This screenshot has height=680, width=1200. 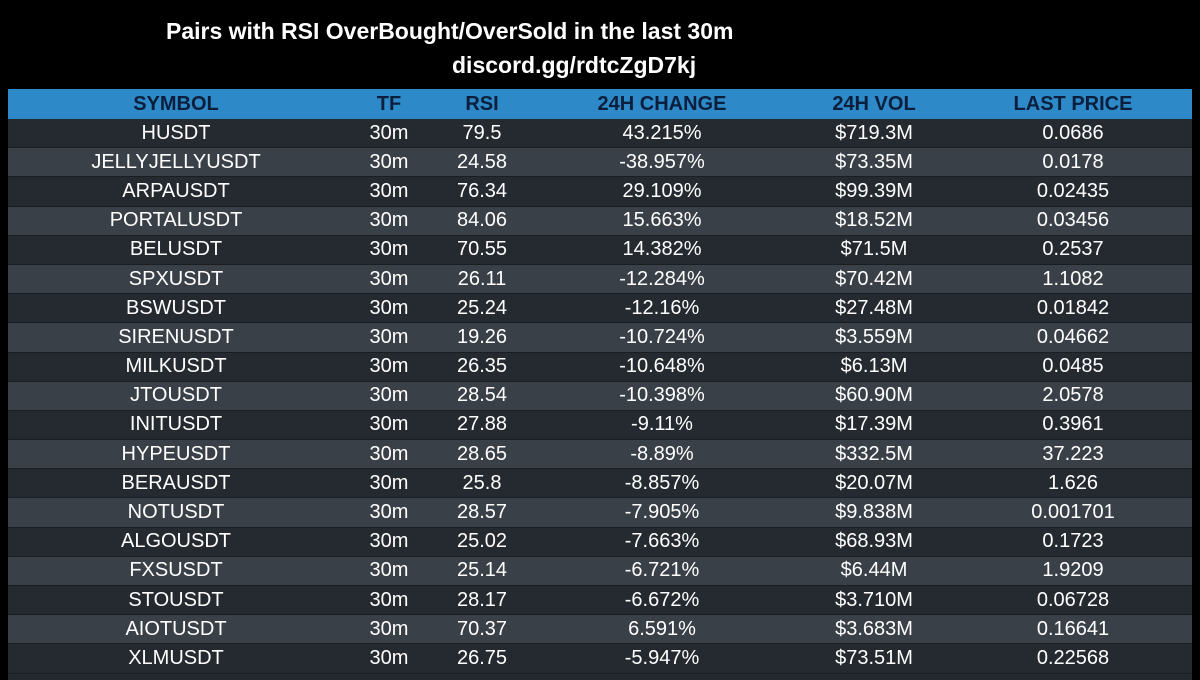 I want to click on cell-24h-vol: $719.3M, so click(x=874, y=132).